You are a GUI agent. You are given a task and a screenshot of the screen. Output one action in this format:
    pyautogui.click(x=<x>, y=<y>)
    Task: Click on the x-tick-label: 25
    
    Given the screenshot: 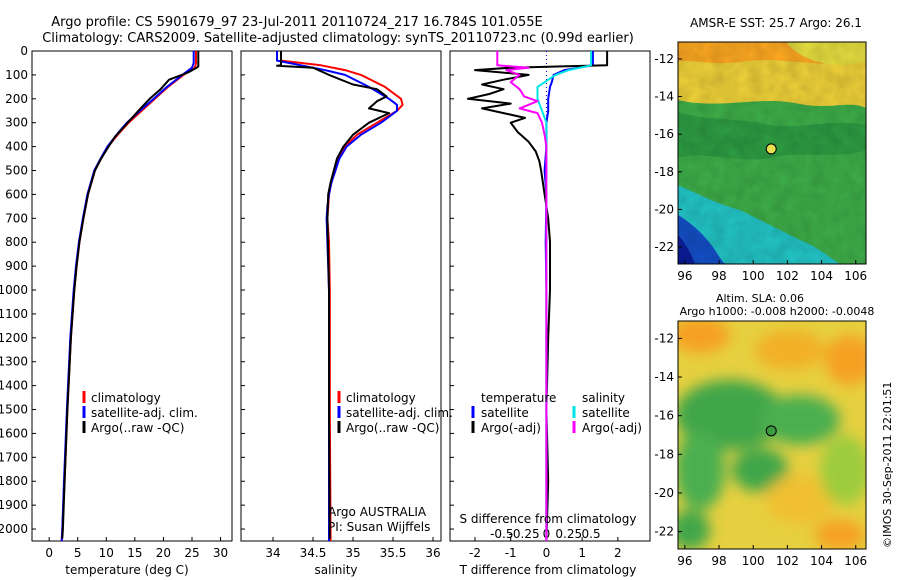 What is the action you would take?
    pyautogui.click(x=191, y=553)
    